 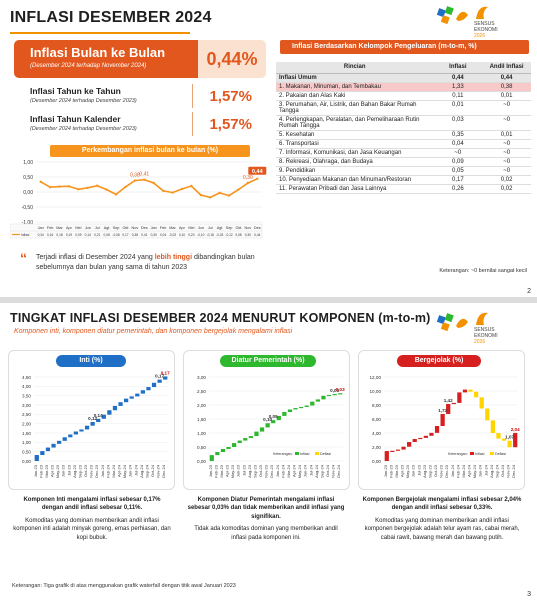 I want to click on x-tick-label: Jun-23, so click(x=413, y=470).